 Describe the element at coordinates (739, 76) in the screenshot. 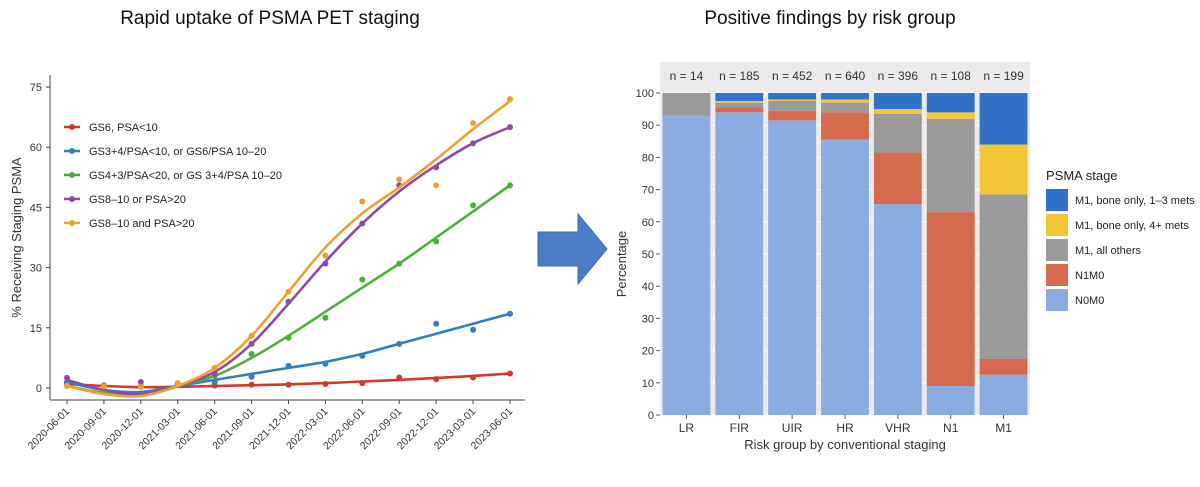

I see `n-label: n = 185` at that location.